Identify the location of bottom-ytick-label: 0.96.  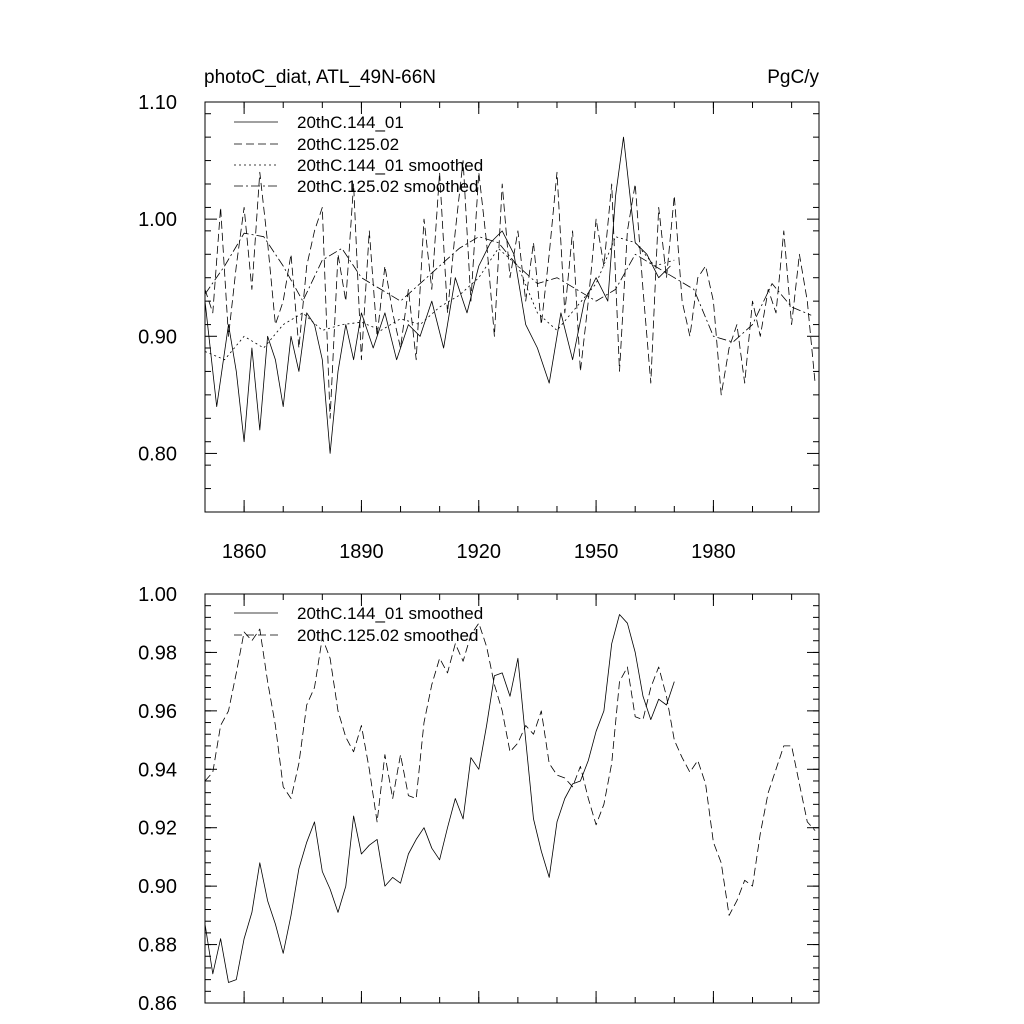
(157, 712).